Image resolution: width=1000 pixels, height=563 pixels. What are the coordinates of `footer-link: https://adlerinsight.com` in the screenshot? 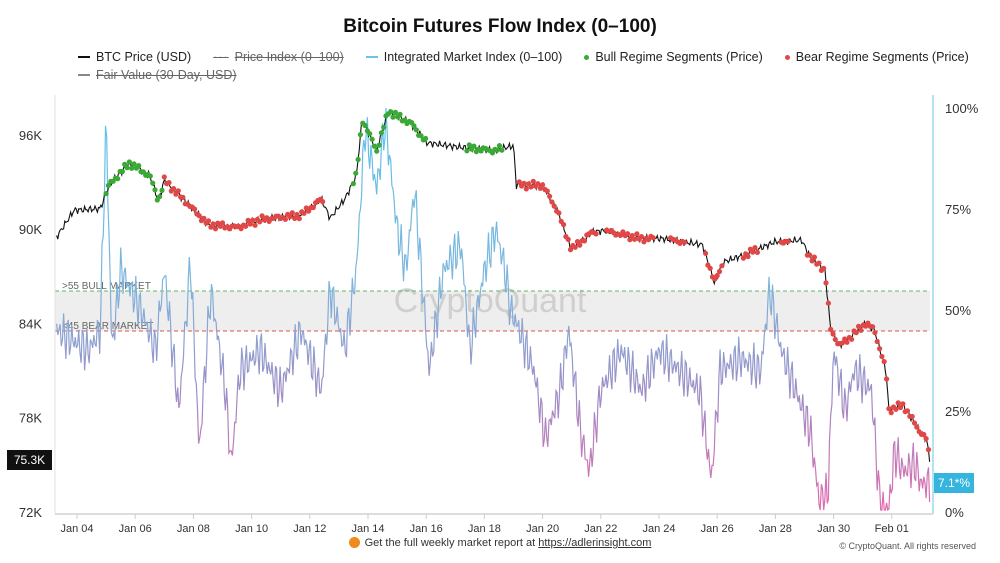 It's located at (595, 543).